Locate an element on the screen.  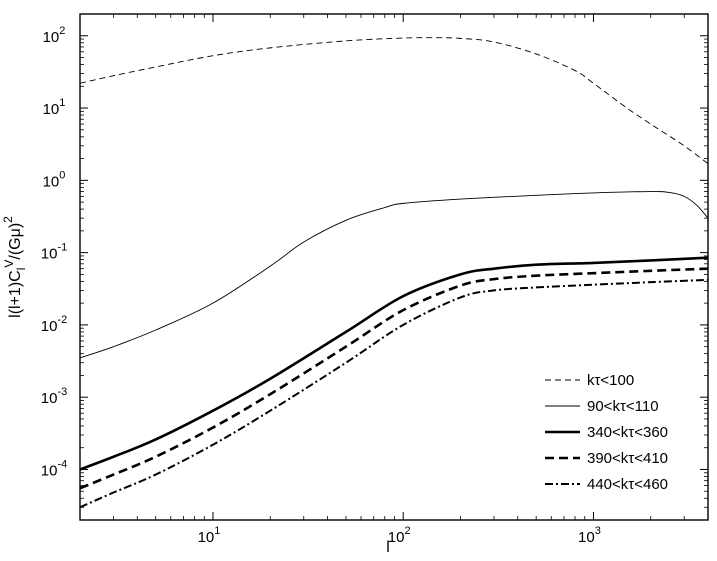
legend-label-4: 390<kτ<410 is located at coordinates (627, 458).